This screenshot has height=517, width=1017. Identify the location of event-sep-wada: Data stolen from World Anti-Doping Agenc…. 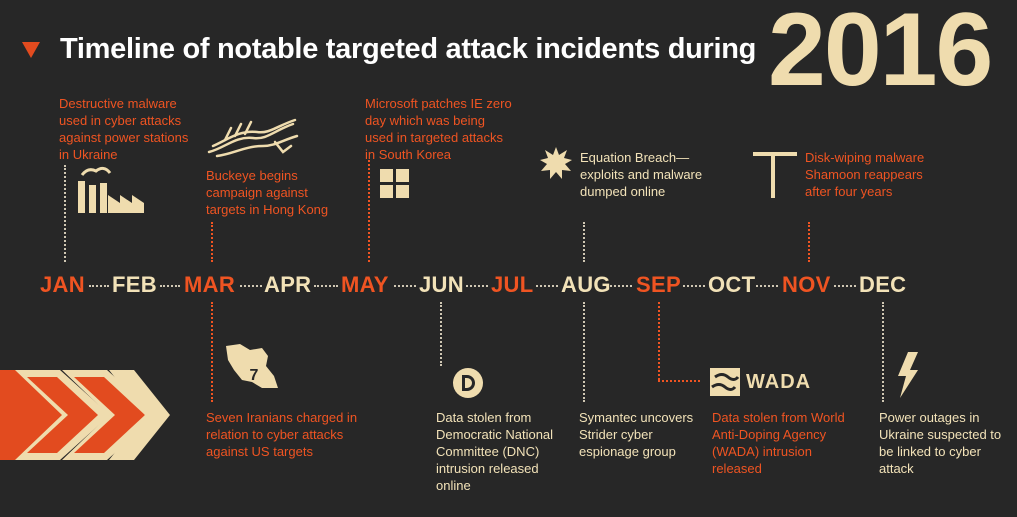
(778, 443).